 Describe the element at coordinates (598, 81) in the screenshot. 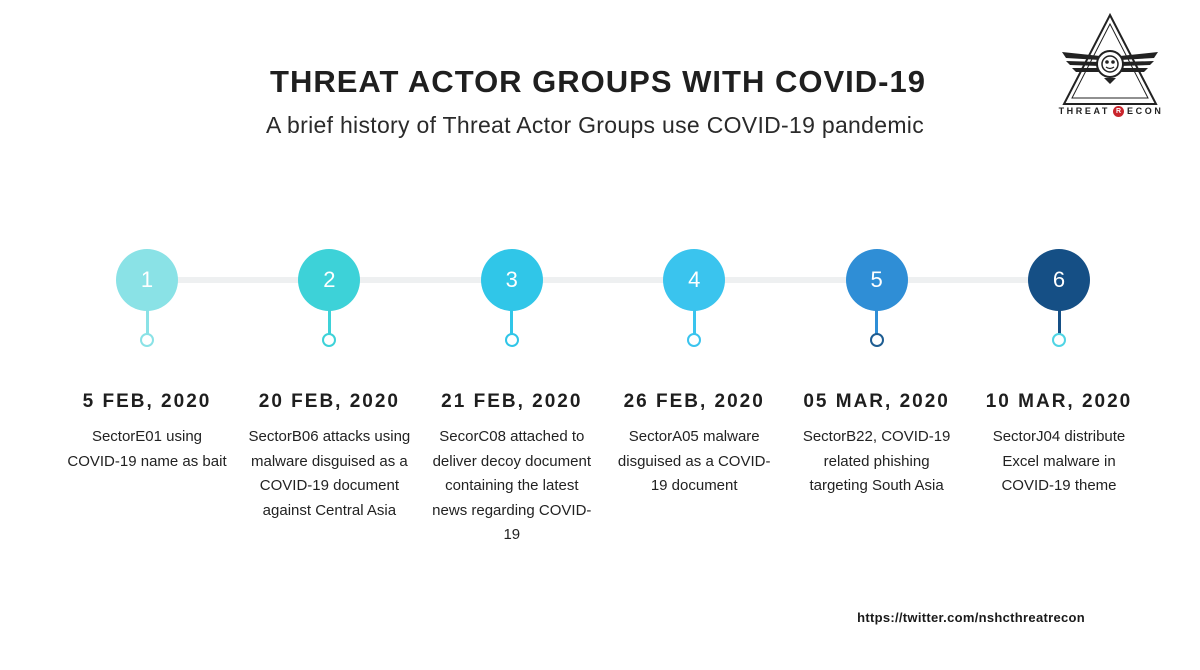

I see `page-title: THREAT ACTOR GROUPS WITH COVID-19` at that location.